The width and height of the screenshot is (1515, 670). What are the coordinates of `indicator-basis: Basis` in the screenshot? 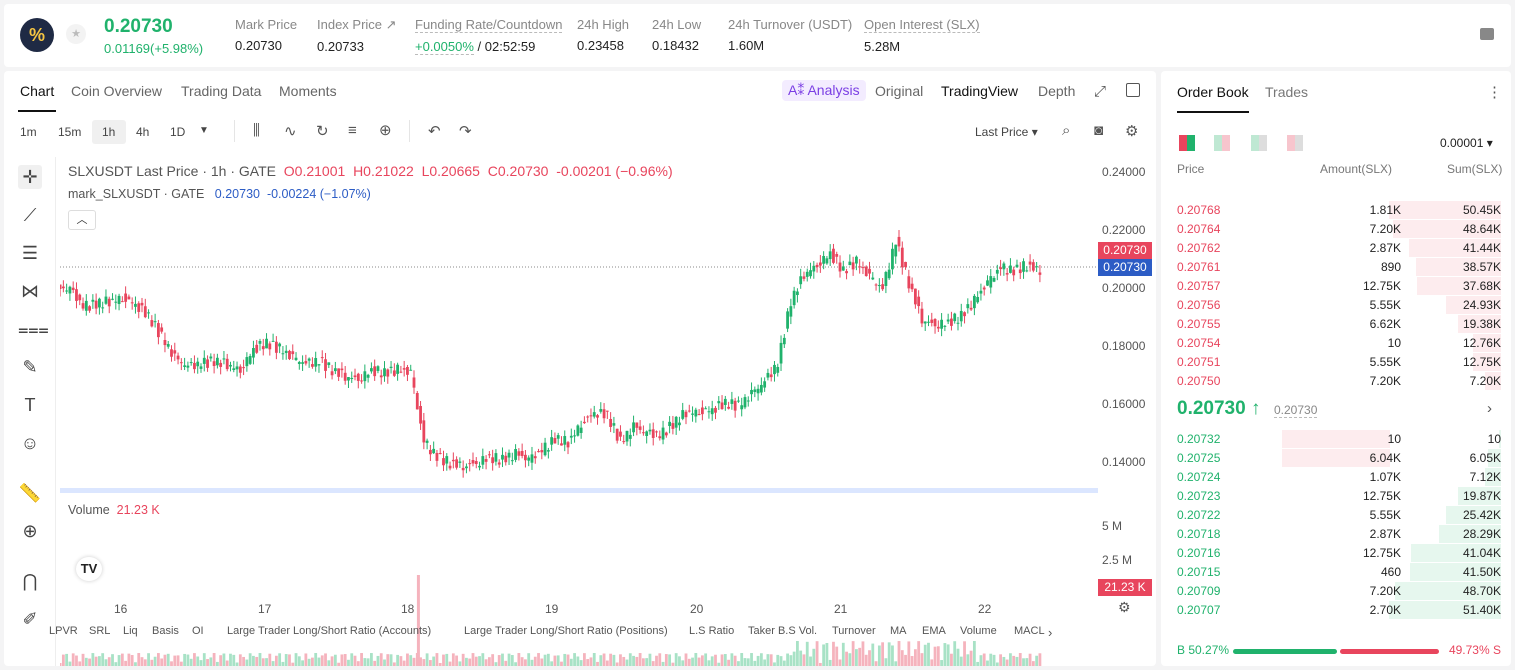 It's located at (165, 631).